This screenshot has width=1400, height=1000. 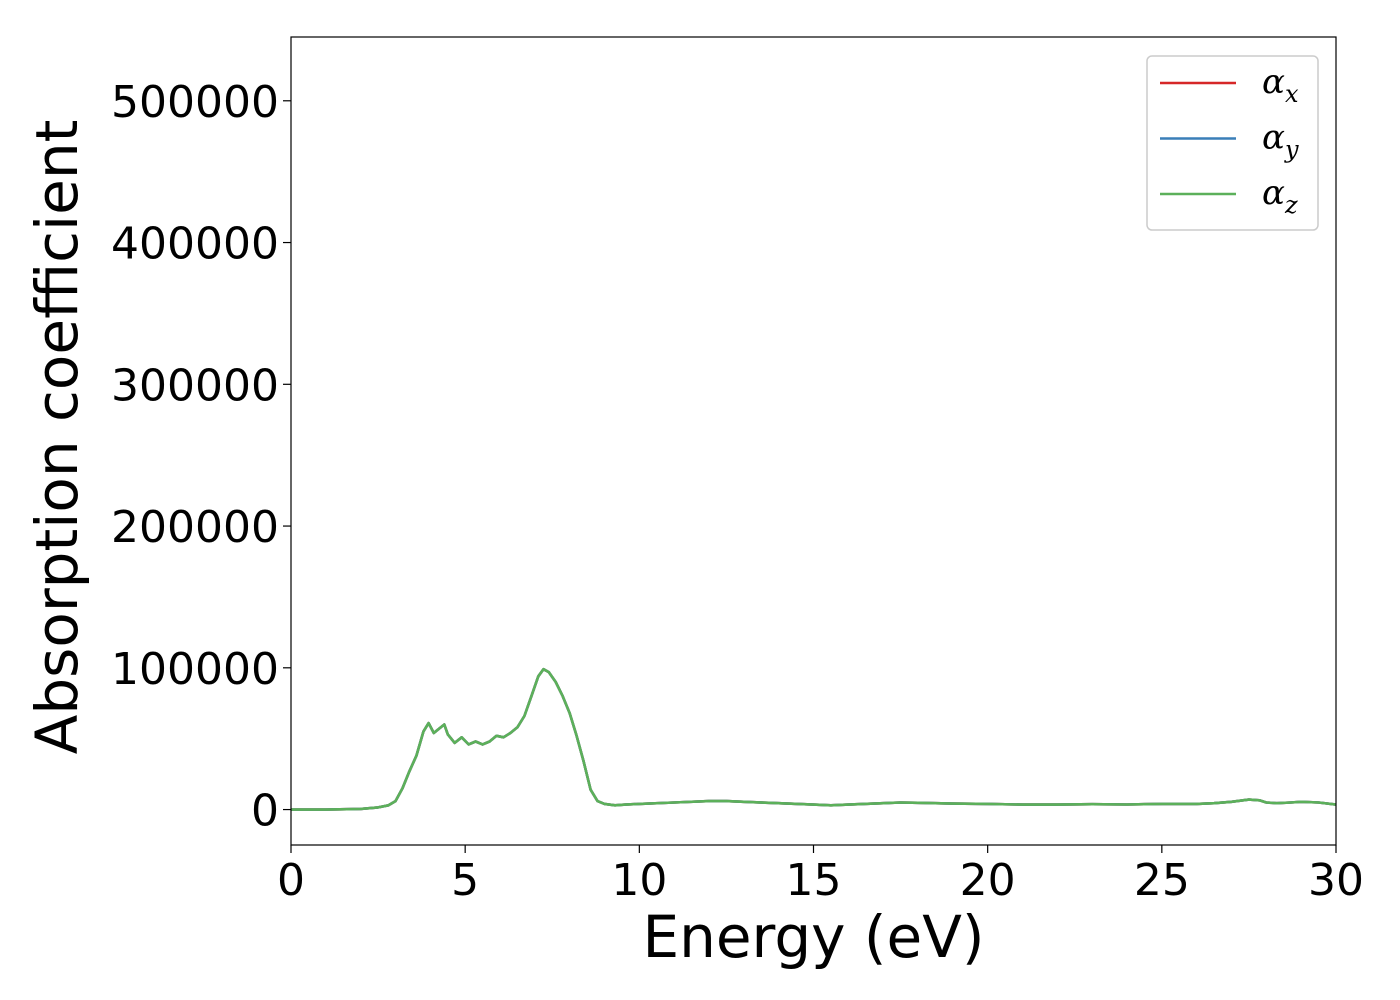 I want to click on x-axis-title: Energy (eV), so click(x=813, y=937).